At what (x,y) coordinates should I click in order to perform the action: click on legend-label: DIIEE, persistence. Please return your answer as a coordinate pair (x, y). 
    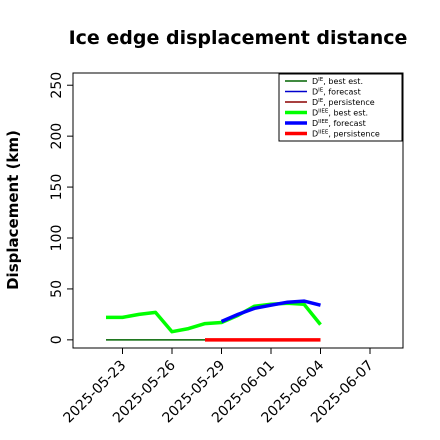
    Looking at the image, I should click on (346, 134).